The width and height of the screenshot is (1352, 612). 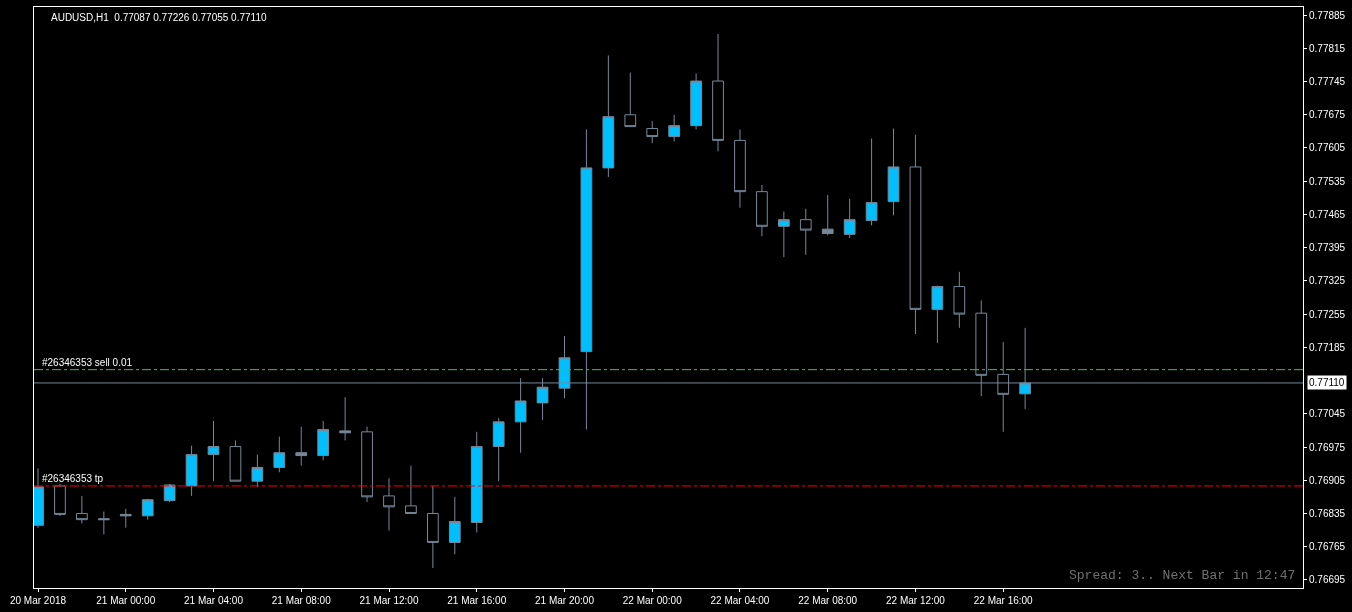 I want to click on y-tick-label: 0.77535, so click(x=1327, y=181).